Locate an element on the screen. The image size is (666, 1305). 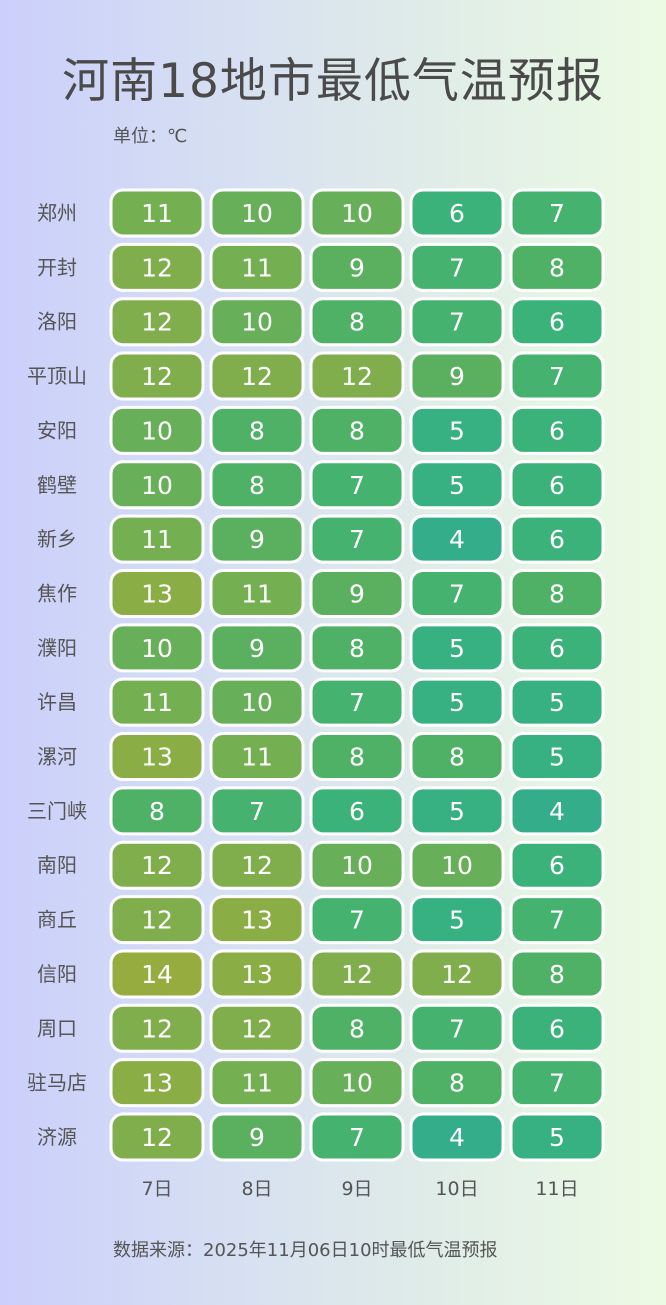
row-label: 平顶山 is located at coordinates (57, 376).